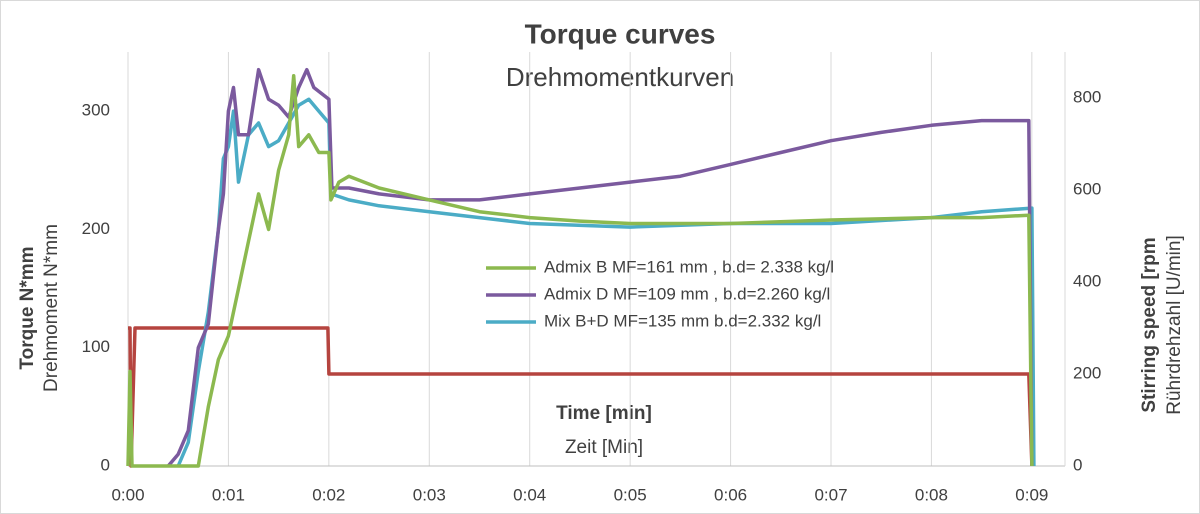  I want to click on y-tick-label: 0, so click(105, 464).